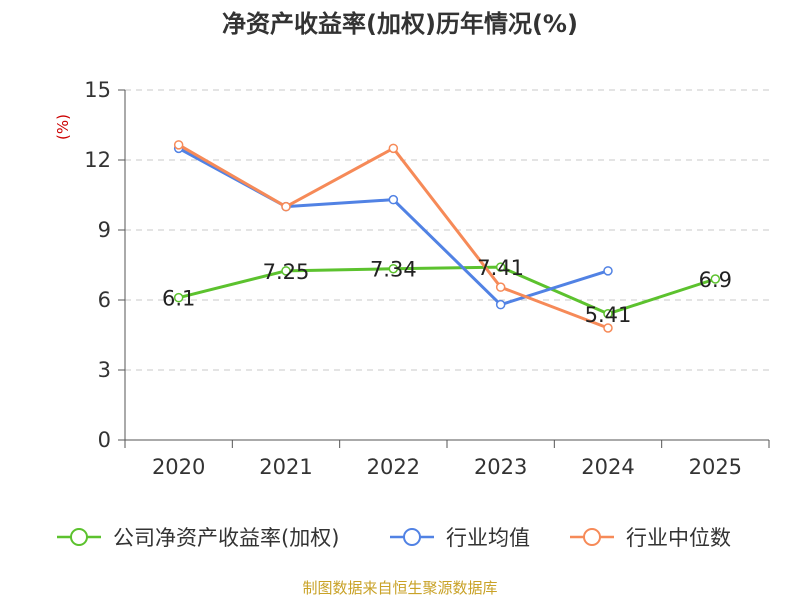 The image size is (800, 600). I want to click on legend-label-2: 行业中位数, so click(678, 538).